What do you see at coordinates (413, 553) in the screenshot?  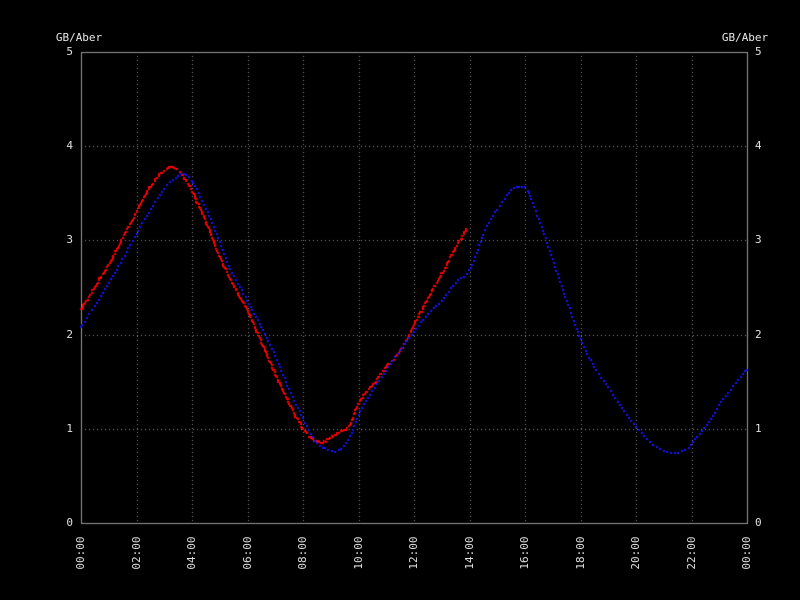 I see `x-tick-label: 12:00` at bounding box center [413, 553].